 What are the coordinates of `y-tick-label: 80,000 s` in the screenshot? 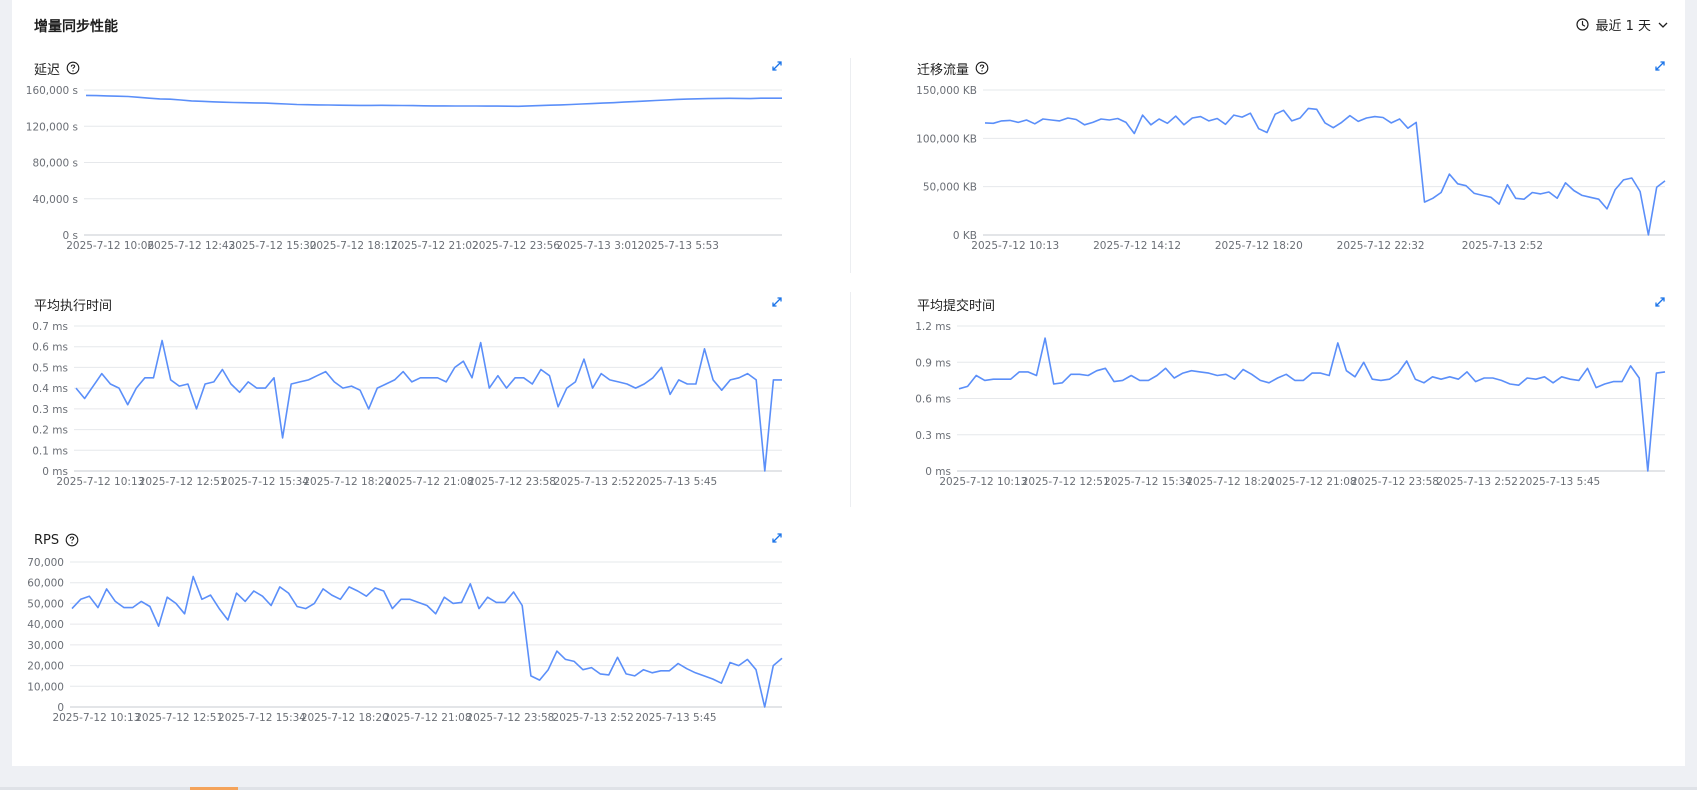 It's located at (55, 164).